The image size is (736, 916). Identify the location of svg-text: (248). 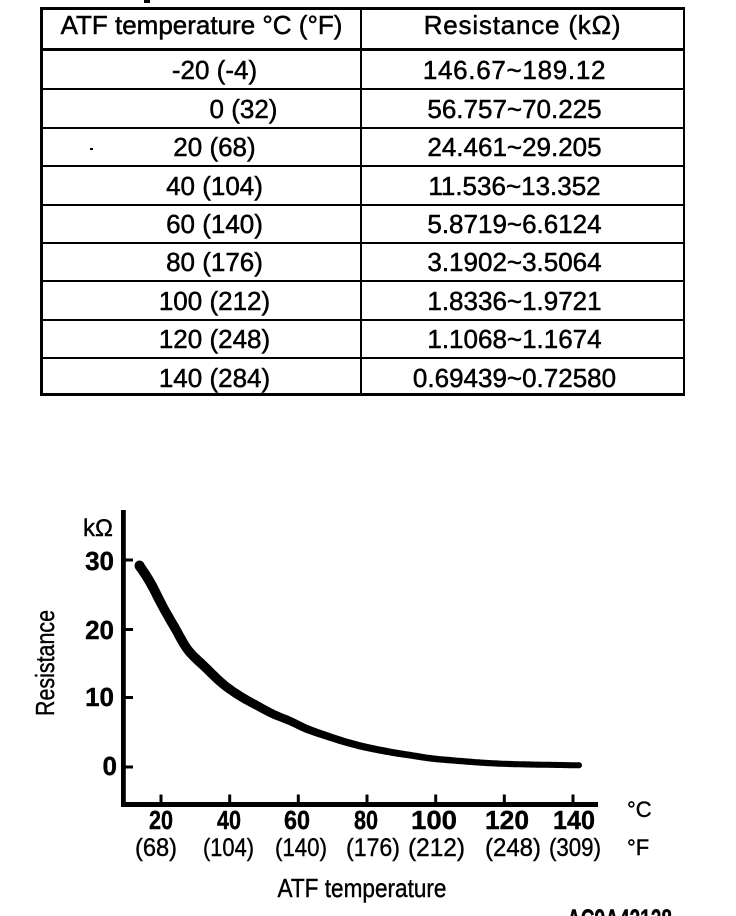
(513, 848).